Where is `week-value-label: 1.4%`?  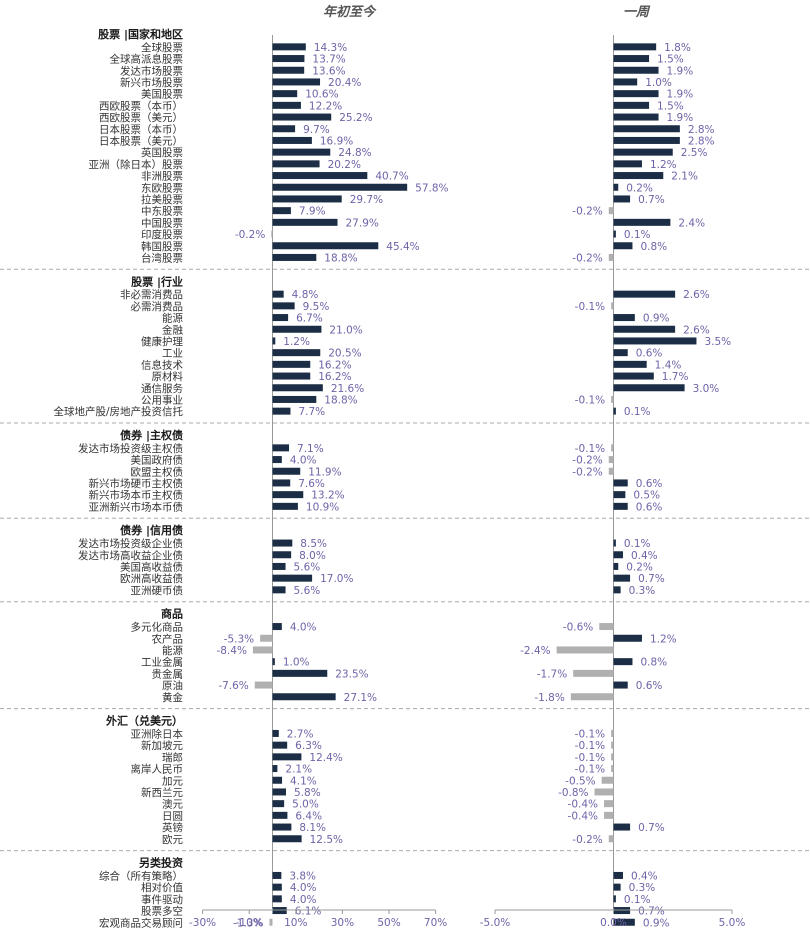
week-value-label: 1.4% is located at coordinates (668, 365).